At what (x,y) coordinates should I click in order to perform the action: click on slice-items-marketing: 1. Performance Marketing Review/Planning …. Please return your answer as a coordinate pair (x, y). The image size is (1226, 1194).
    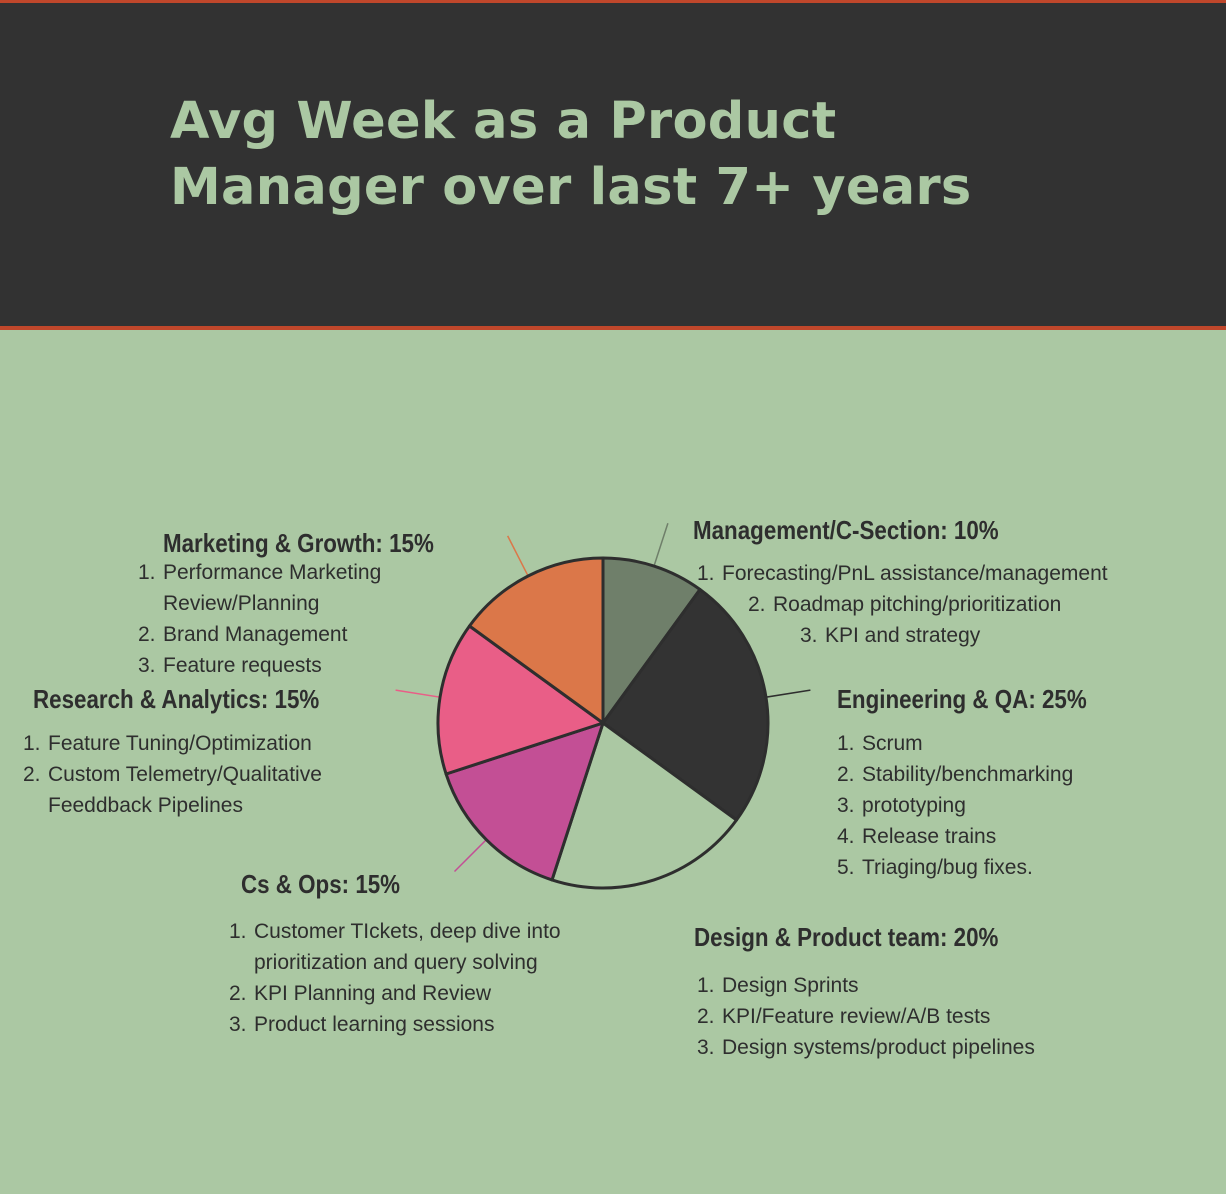
    Looking at the image, I should click on (273, 619).